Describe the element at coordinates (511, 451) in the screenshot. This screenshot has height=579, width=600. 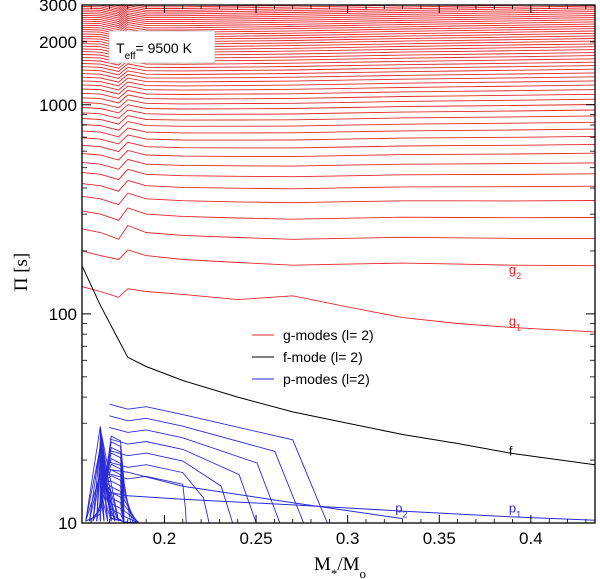
I see `mode-label-f: f` at that location.